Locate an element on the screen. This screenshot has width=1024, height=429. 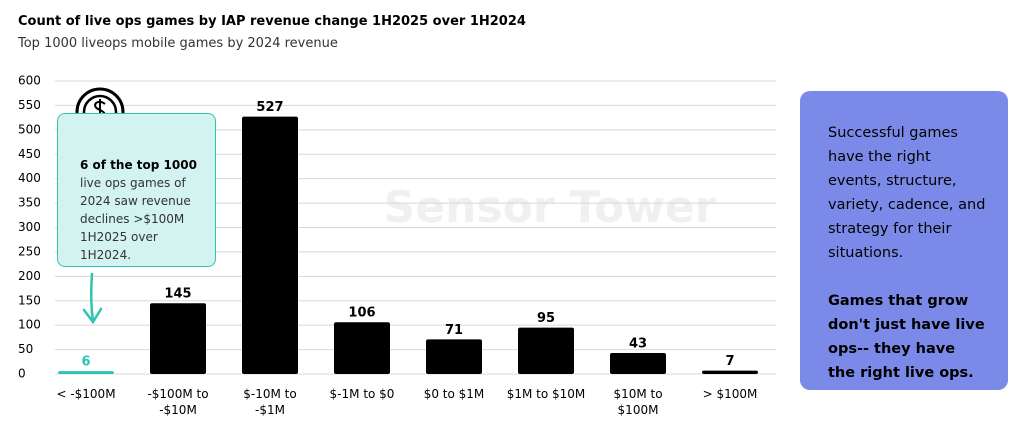
arrow is located at coordinates (92, 298).